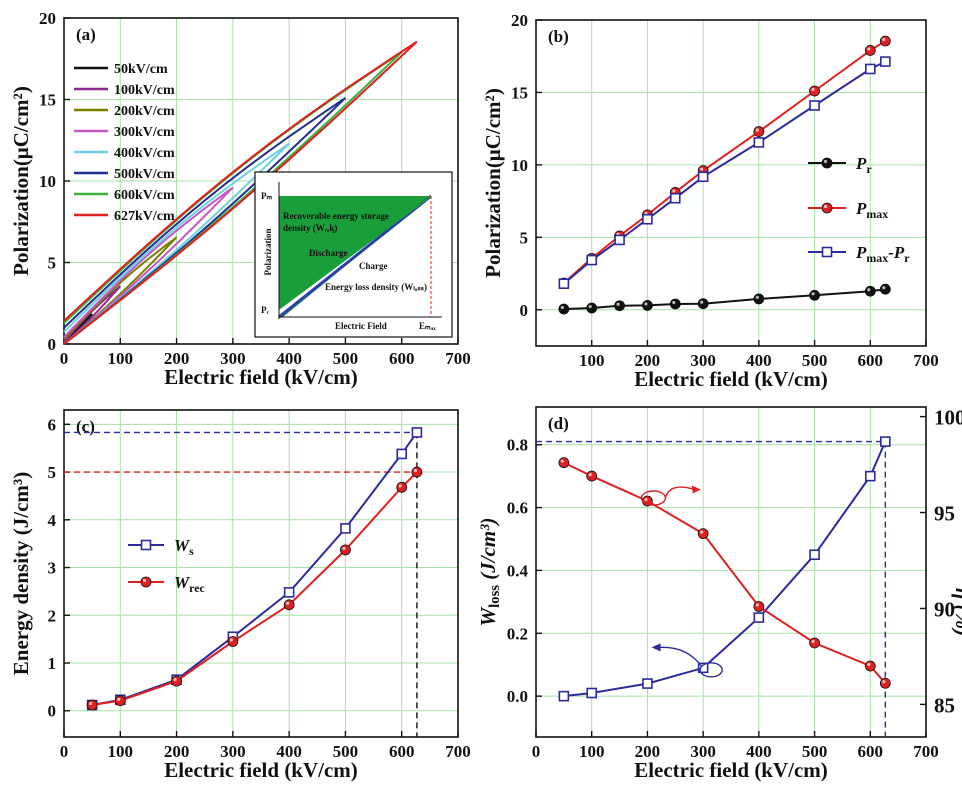 This screenshot has height=788, width=962. What do you see at coordinates (373, 266) in the screenshot?
I see `inset-text-charge: Charge` at bounding box center [373, 266].